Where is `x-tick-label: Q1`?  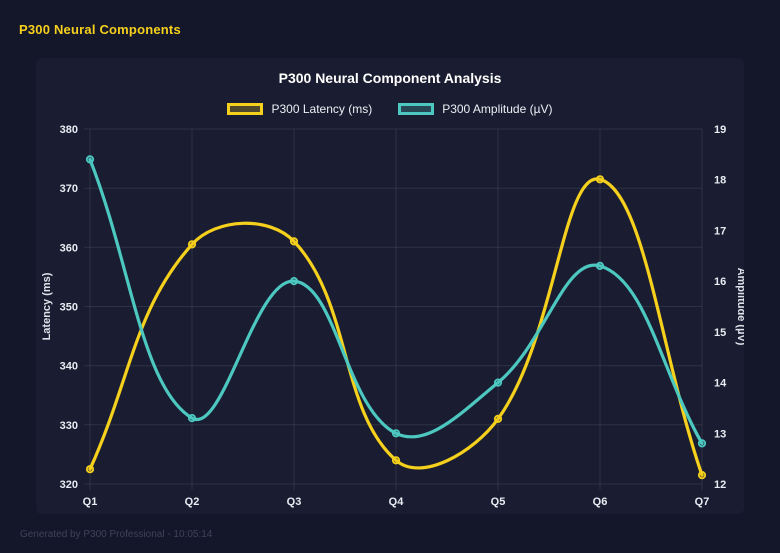 x-tick-label: Q1 is located at coordinates (90, 502).